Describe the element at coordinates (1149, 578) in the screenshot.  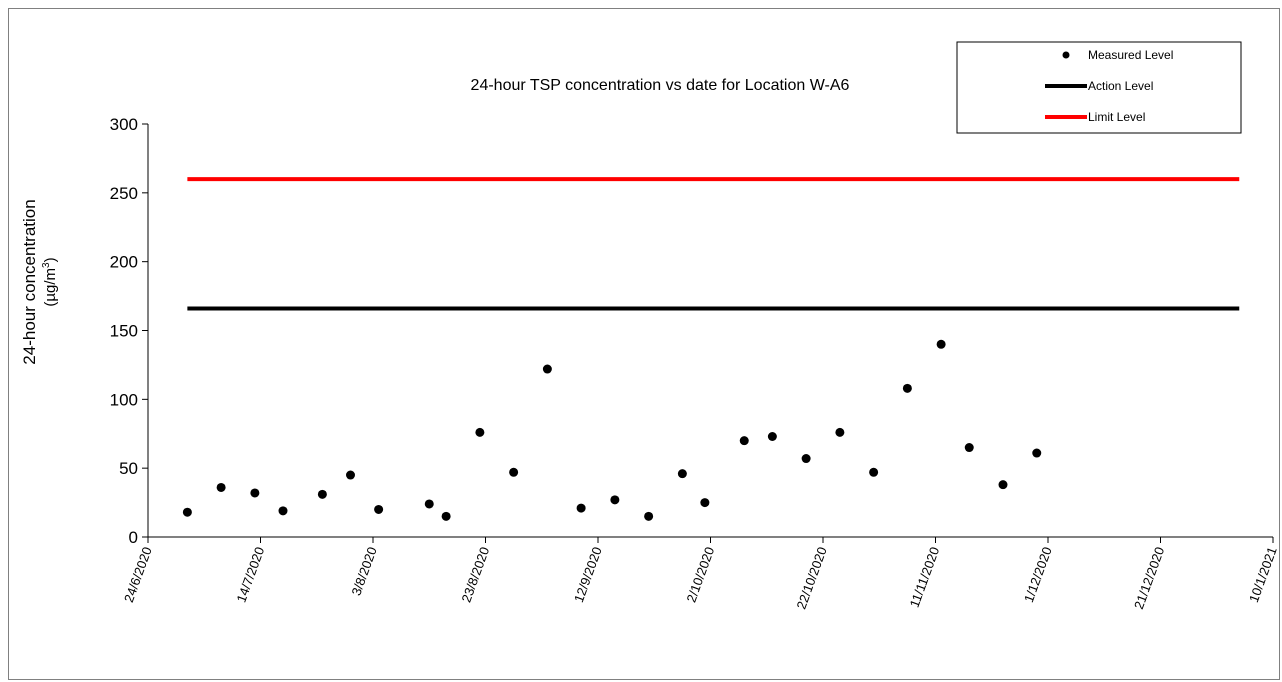
I see `x-tick-label: 21/12/2020` at that location.